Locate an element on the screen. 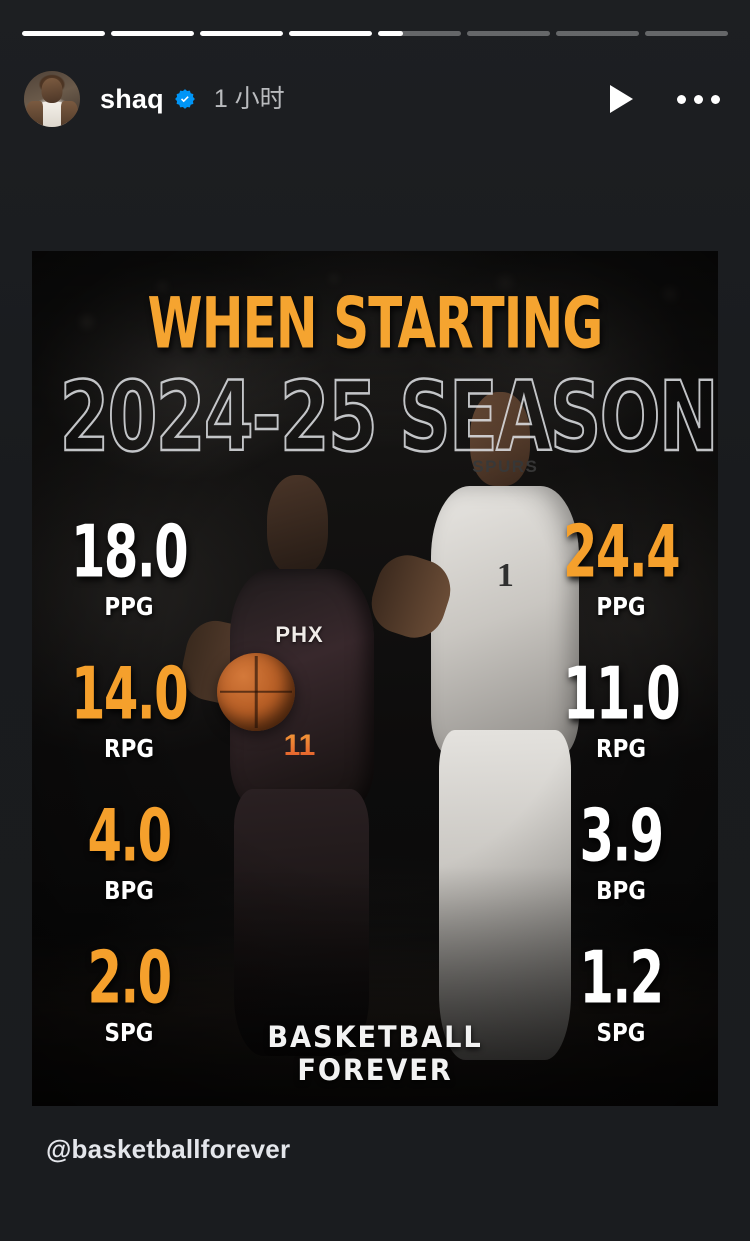  progress-segment-active is located at coordinates (419, 33).